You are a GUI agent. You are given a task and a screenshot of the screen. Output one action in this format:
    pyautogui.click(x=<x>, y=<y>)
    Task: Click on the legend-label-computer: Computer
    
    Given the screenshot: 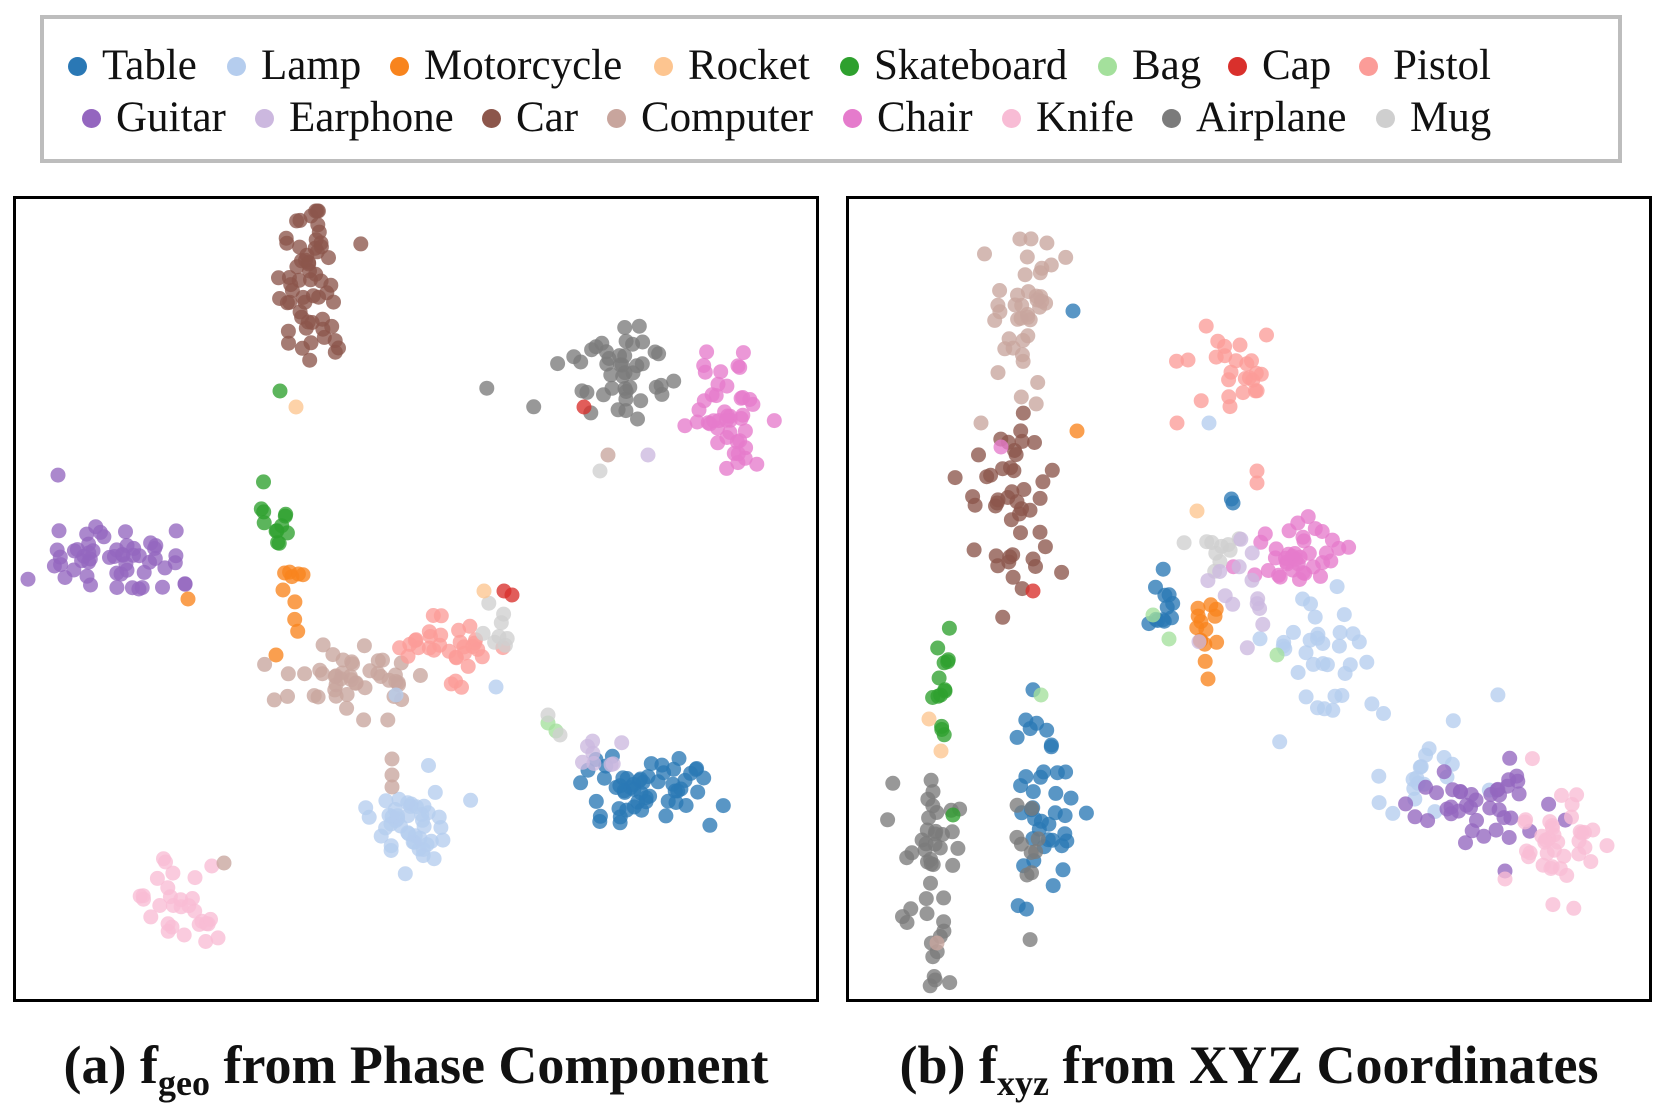 What is the action you would take?
    pyautogui.click(x=727, y=117)
    